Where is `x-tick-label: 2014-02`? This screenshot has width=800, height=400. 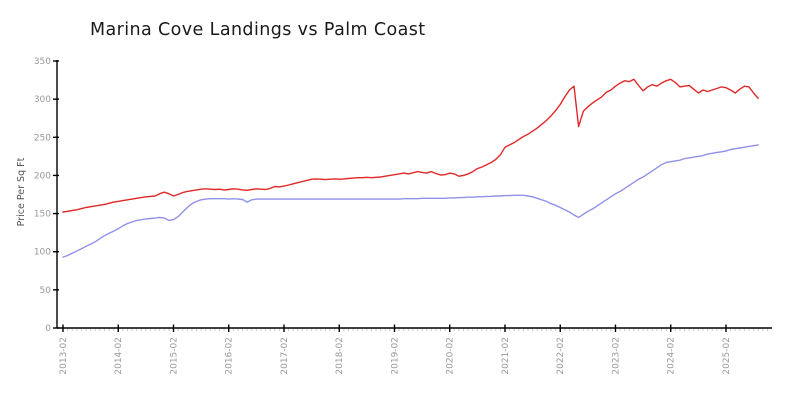 x-tick-label: 2014-02 is located at coordinates (119, 356).